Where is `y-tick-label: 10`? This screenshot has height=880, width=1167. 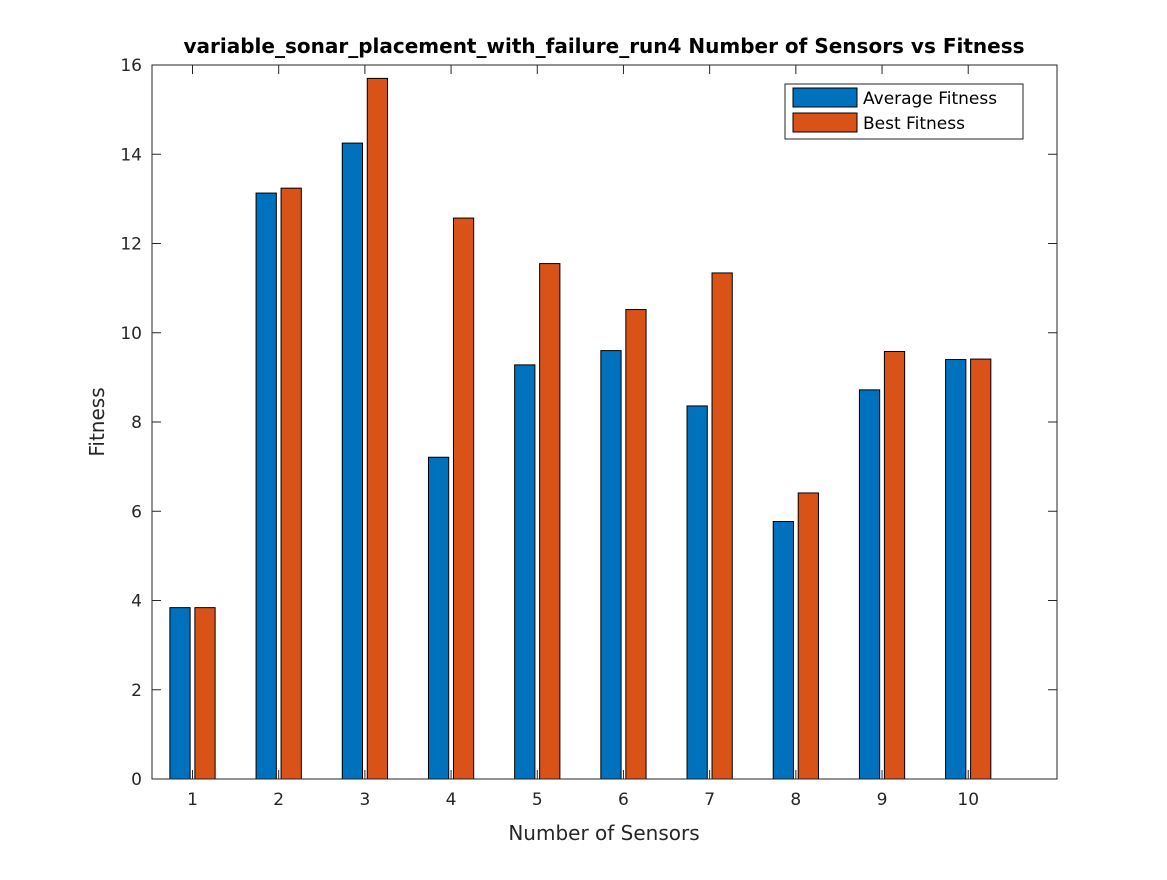 y-tick-label: 10 is located at coordinates (131, 334).